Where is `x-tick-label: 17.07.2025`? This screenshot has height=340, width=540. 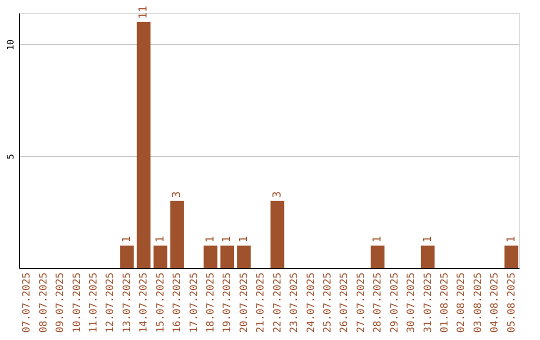 x-tick-label: 17.07.2025 is located at coordinates (194, 302).